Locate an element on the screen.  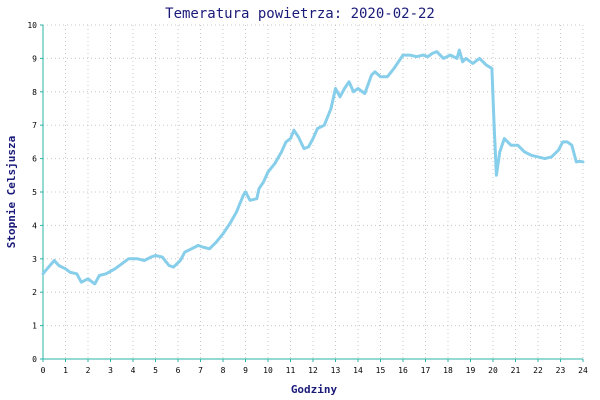
y-tick-label: 9 is located at coordinates (34, 58).